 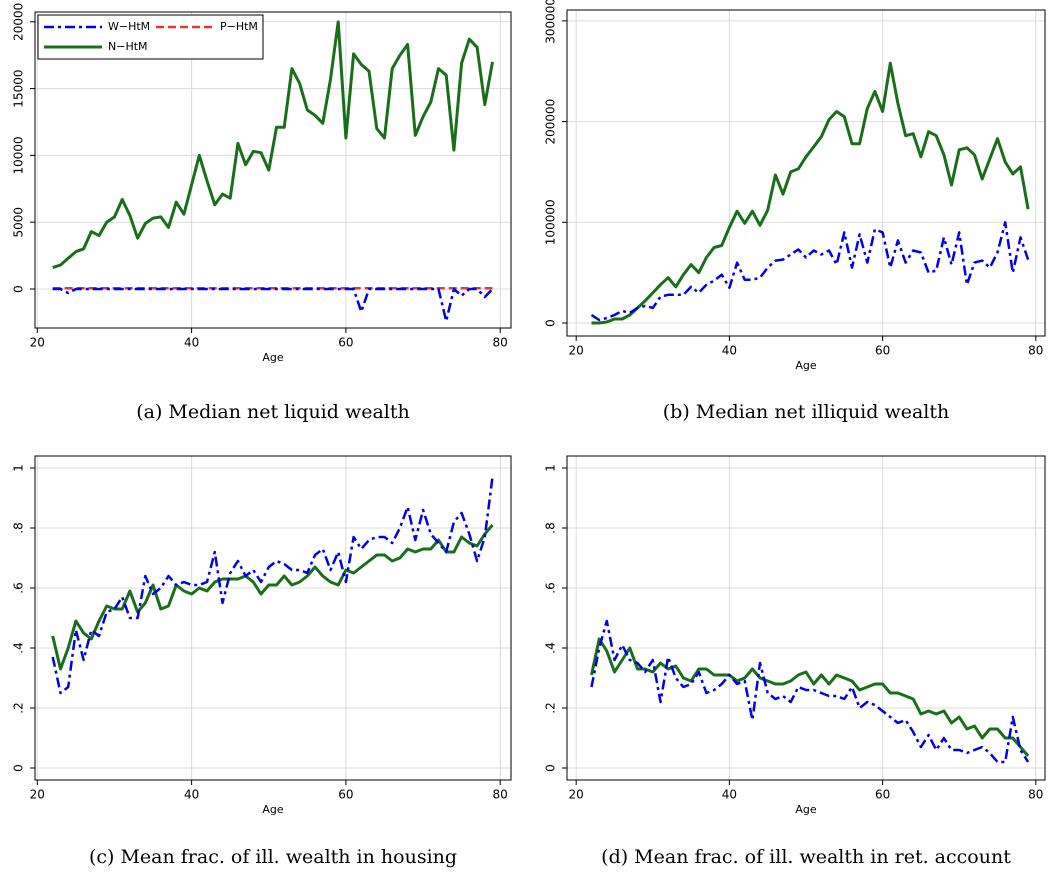 What do you see at coordinates (806, 412) in the screenshot?
I see `caption: (b) Median net illiquid wealth` at bounding box center [806, 412].